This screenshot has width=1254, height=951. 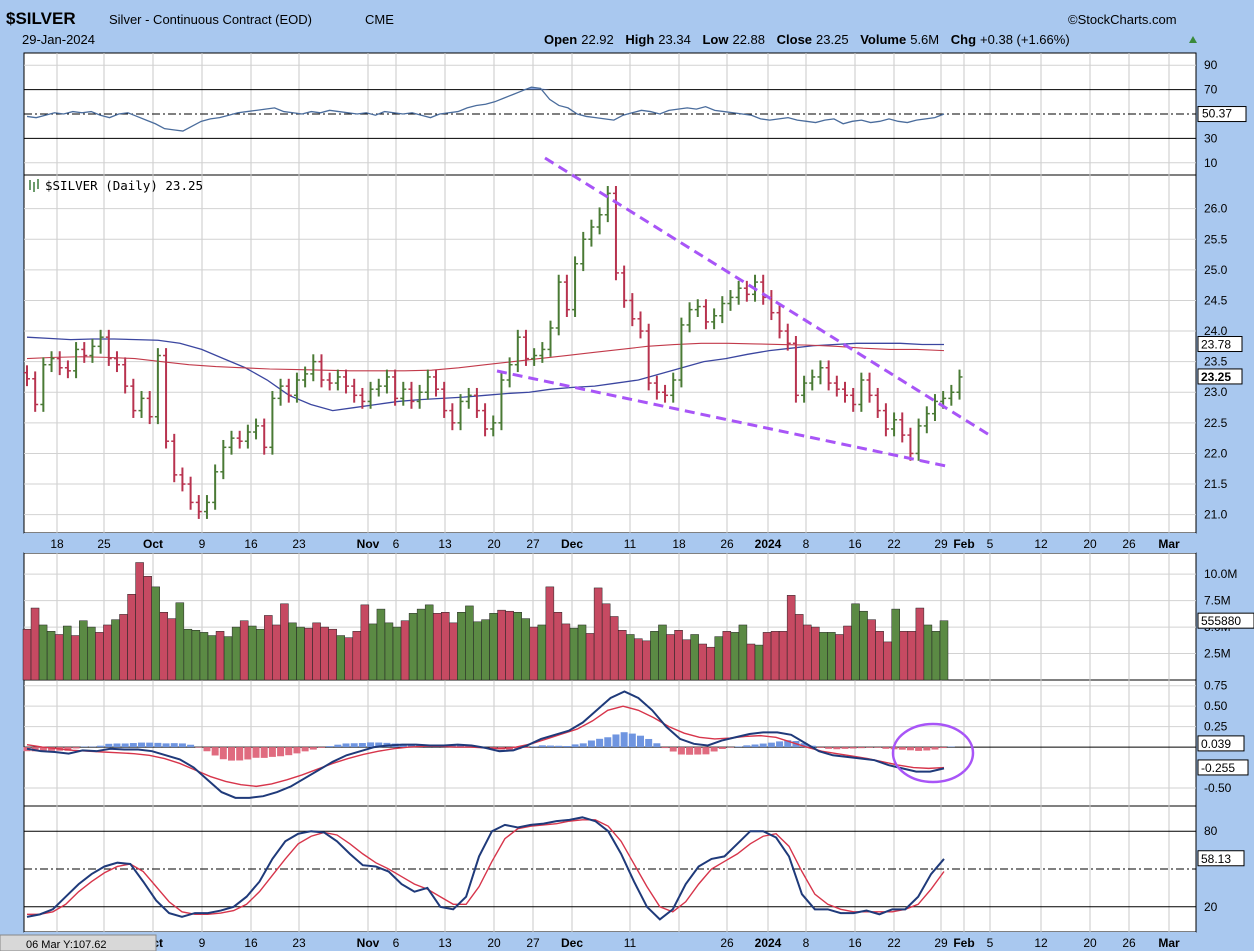 I want to click on price-y-tick: 26.0, so click(x=1216, y=209).